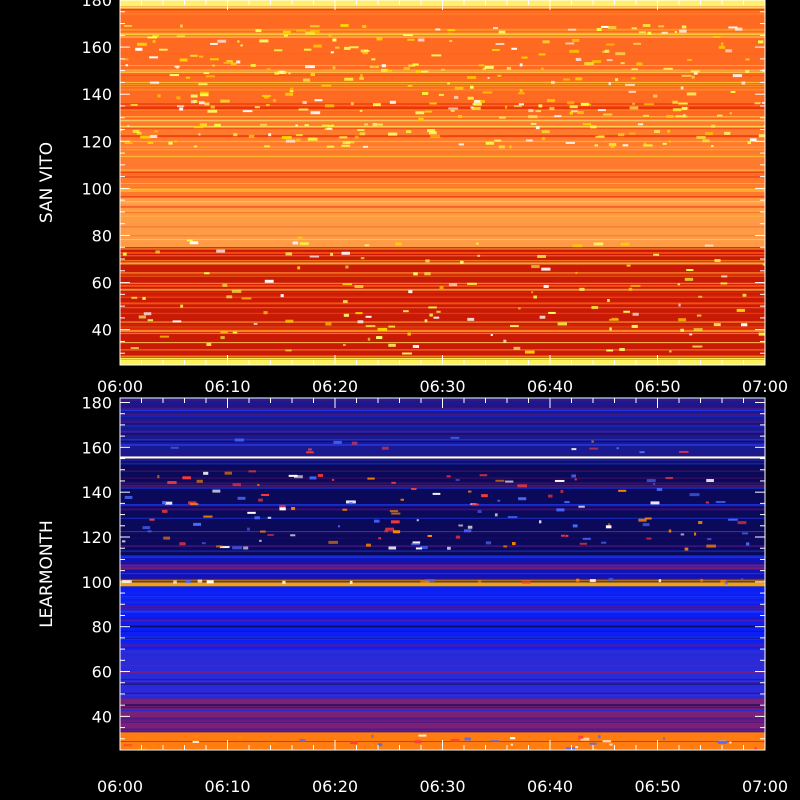  Describe the element at coordinates (657, 386) in the screenshot. I see `san-vito-xtick-label: 06:50` at that location.